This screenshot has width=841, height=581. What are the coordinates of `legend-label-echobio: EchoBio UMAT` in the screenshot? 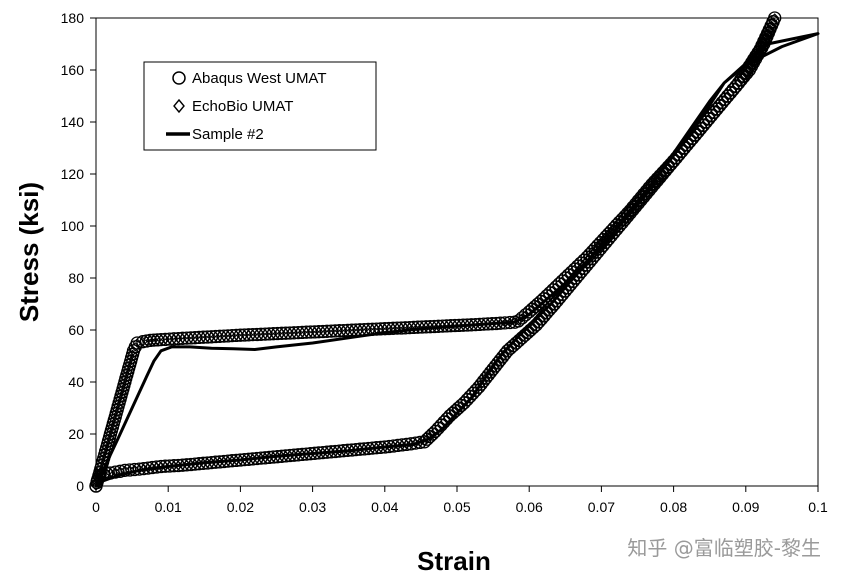 It's located at (242, 106).